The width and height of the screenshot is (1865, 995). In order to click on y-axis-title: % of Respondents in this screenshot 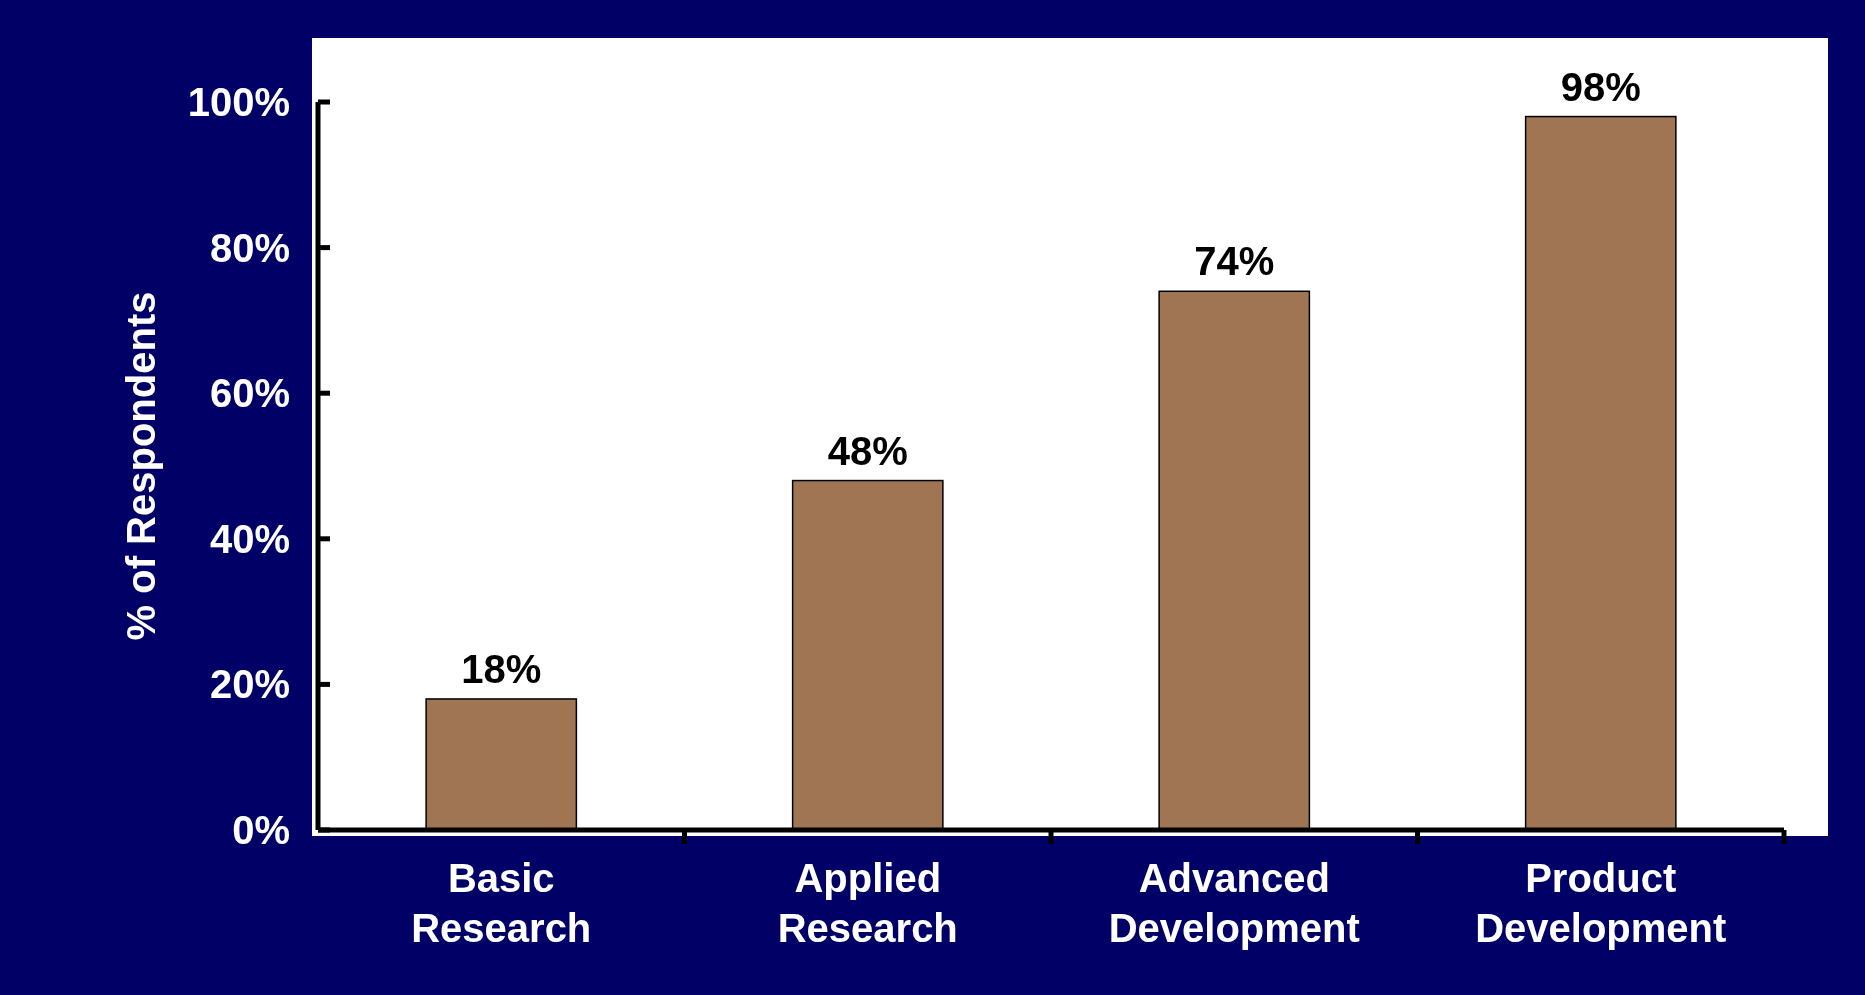, I will do `click(141, 466)`.